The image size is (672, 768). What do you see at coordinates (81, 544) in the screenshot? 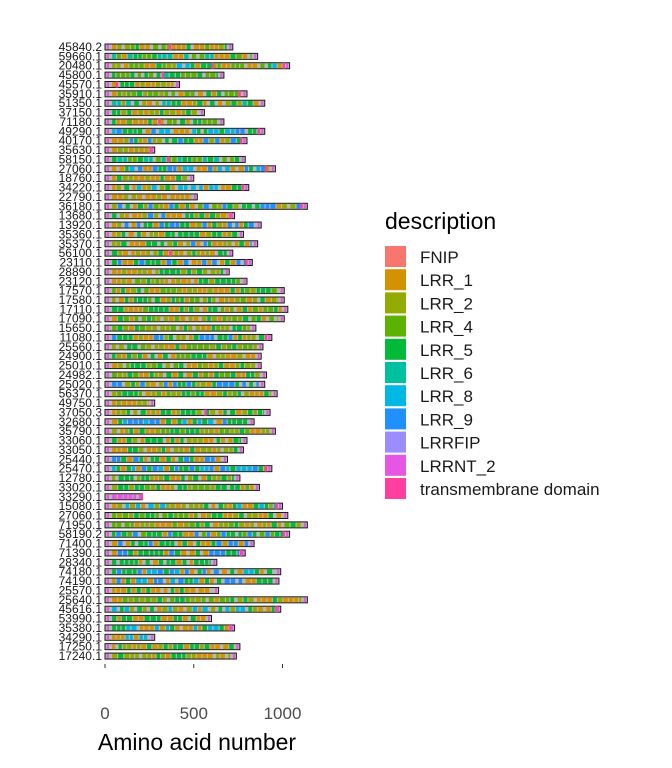
I see `protein-label: 71400.1` at bounding box center [81, 544].